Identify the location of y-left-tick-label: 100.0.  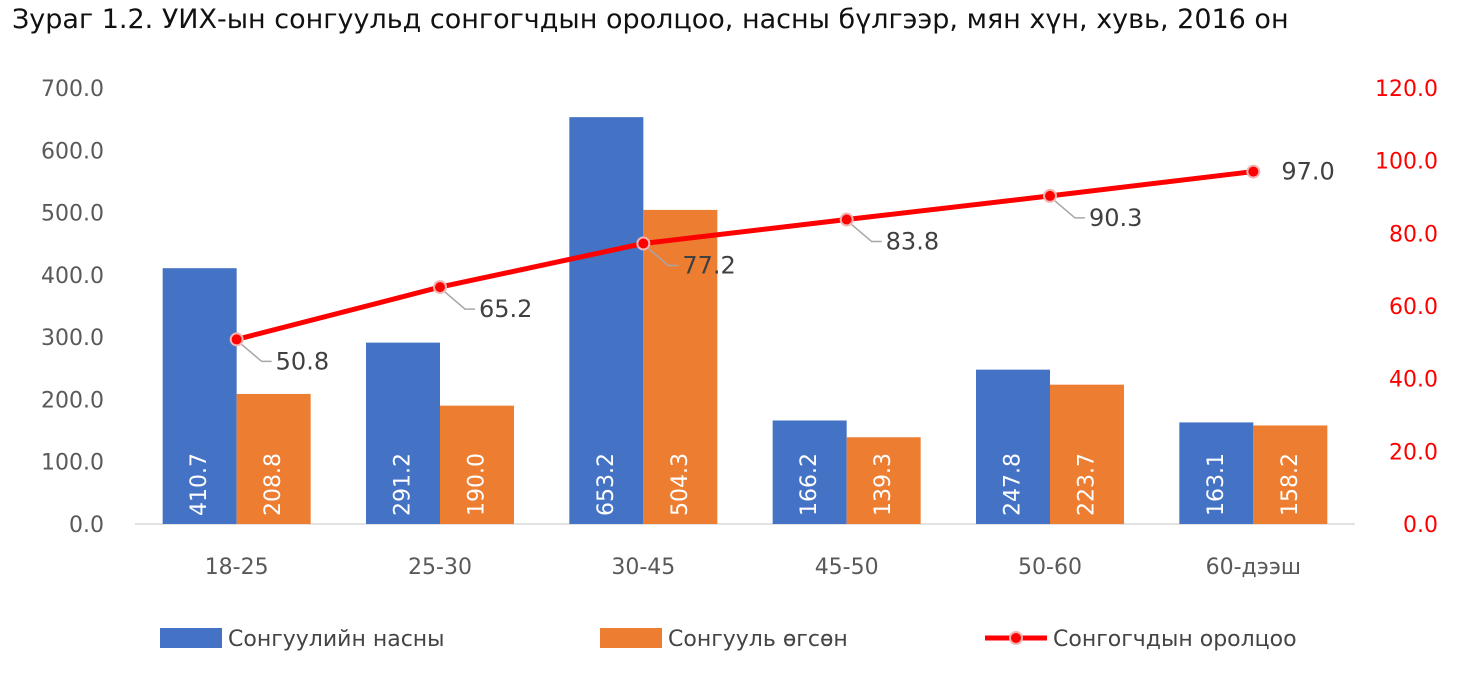
(72, 463).